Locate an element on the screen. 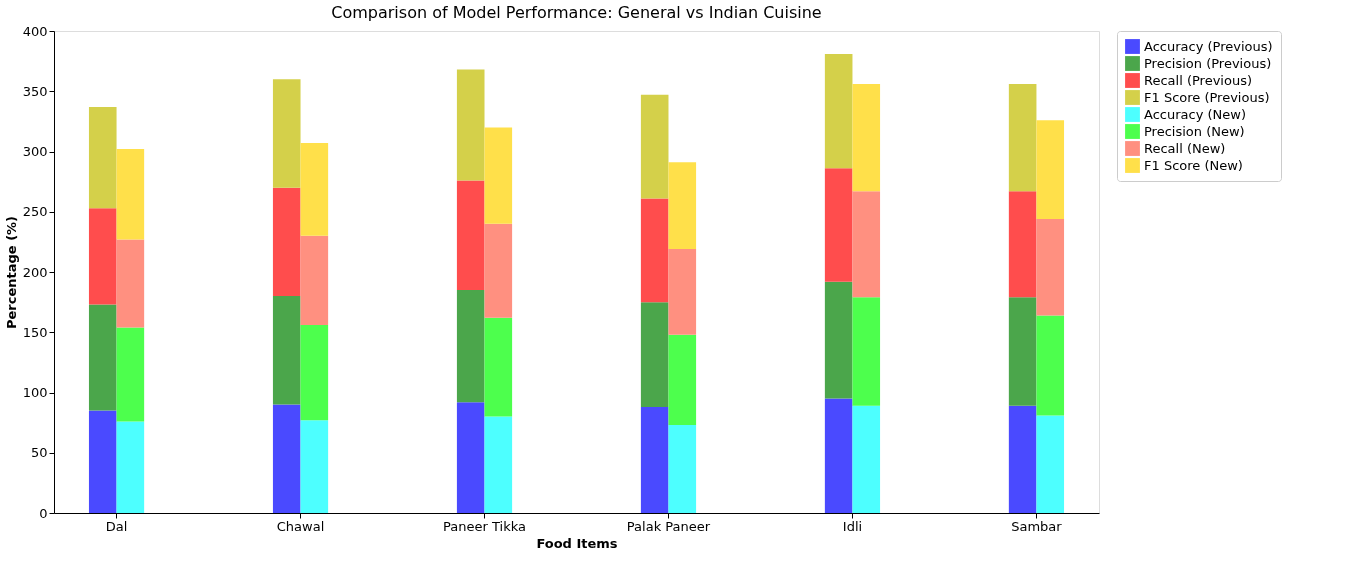 This screenshot has height=567, width=1350. y-tick-label: 400 is located at coordinates (35, 31).